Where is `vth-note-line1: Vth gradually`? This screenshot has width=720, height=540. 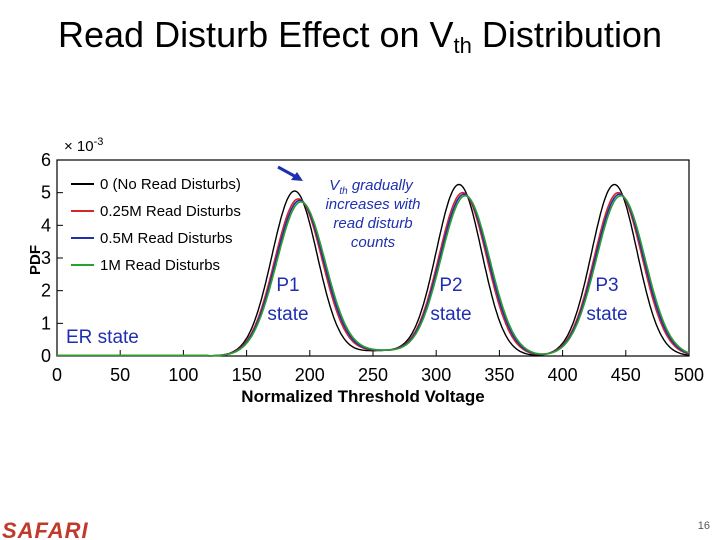
vth-note-line1: Vth gradually is located at coordinates (371, 187).